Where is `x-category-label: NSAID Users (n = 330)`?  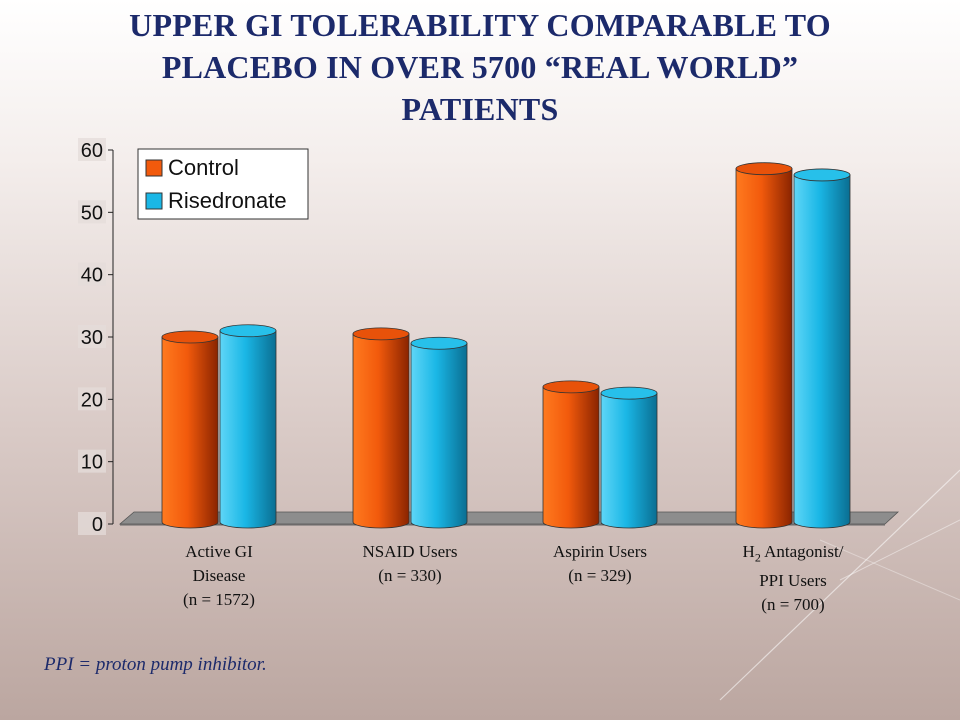
x-category-label: NSAID Users (n = 330) is located at coordinates (410, 564).